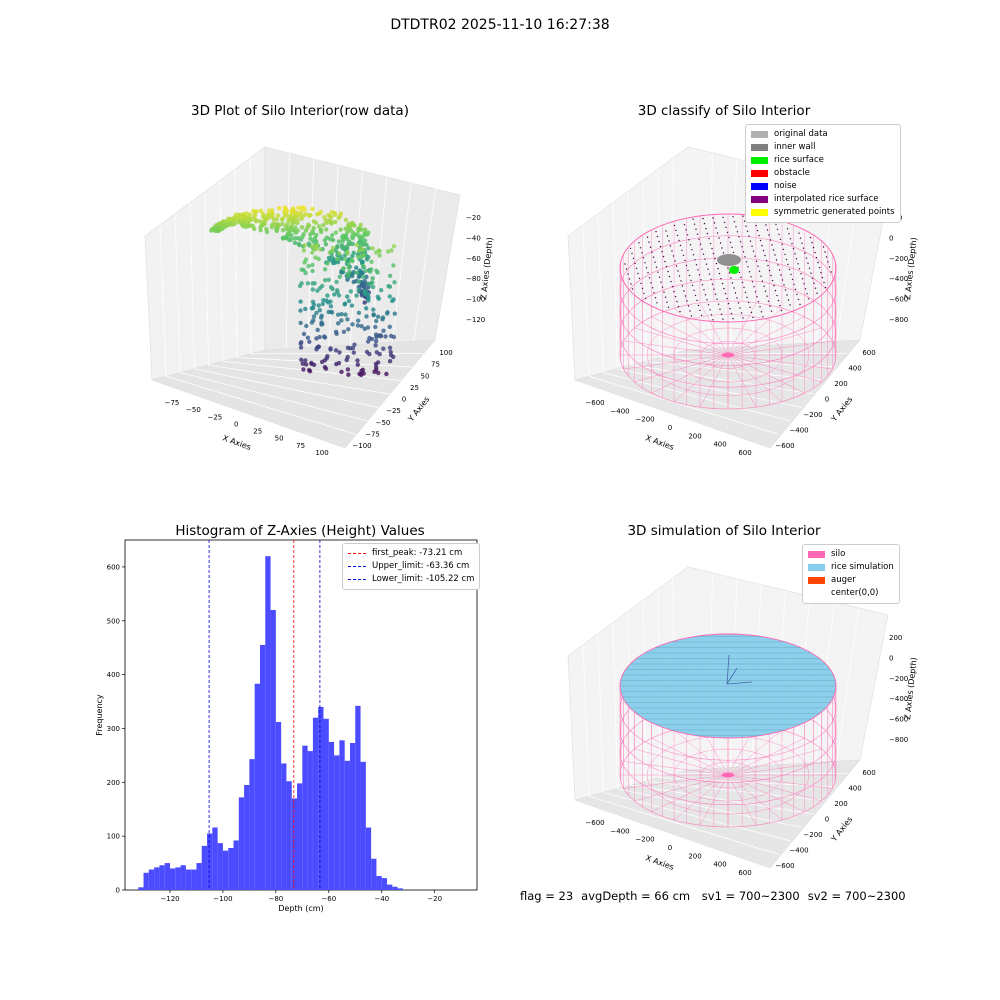 The height and width of the screenshot is (1000, 1000). Describe the element at coordinates (644, 420) in the screenshot. I see `x-tick-label: −200` at that location.